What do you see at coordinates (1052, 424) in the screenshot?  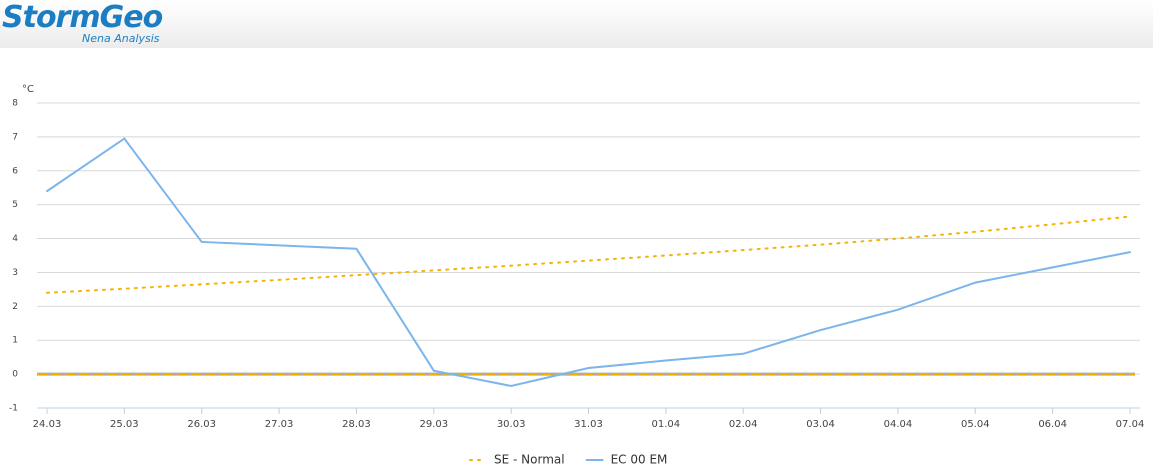 I see `x-tick-label: 06.04` at bounding box center [1052, 424].